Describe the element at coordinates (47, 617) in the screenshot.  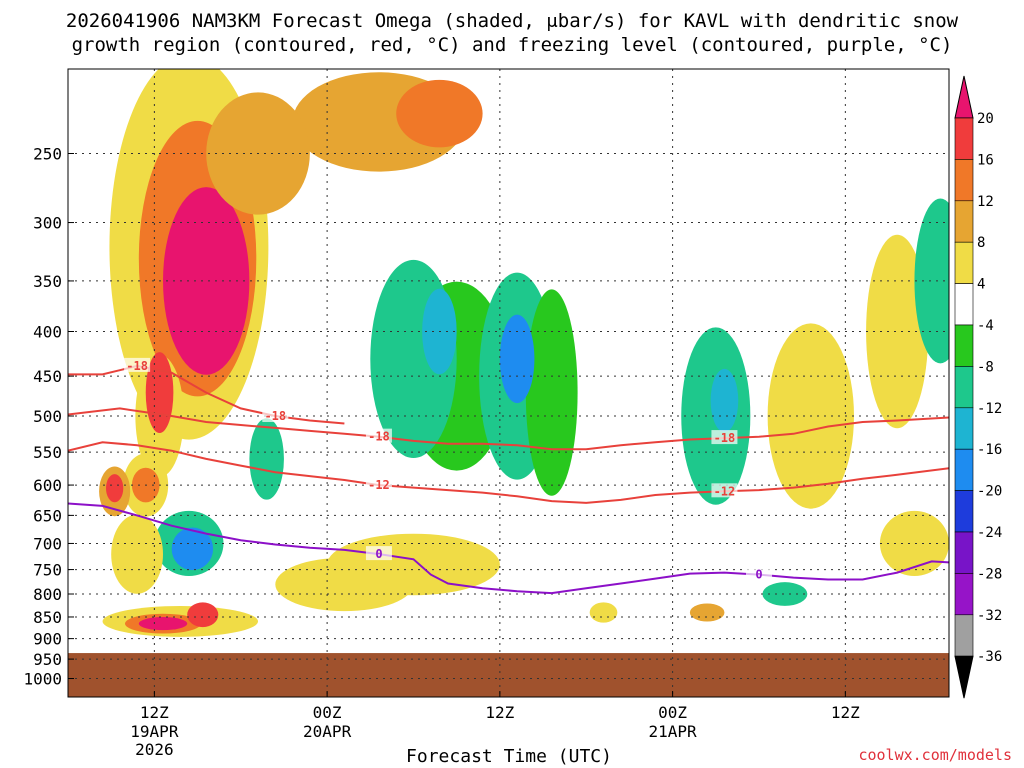
I see `y-tick-label-850: 850` at that location.